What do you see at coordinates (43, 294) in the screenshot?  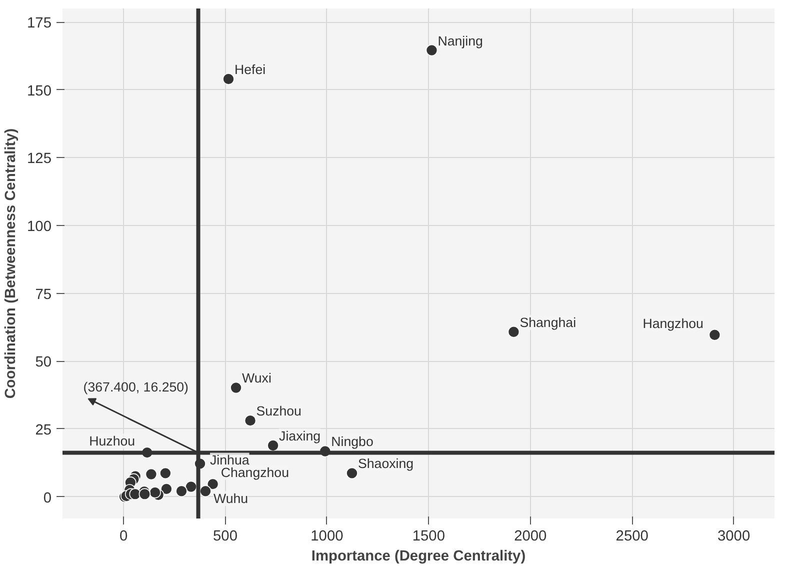 I see `y-tick-label: 75` at bounding box center [43, 294].